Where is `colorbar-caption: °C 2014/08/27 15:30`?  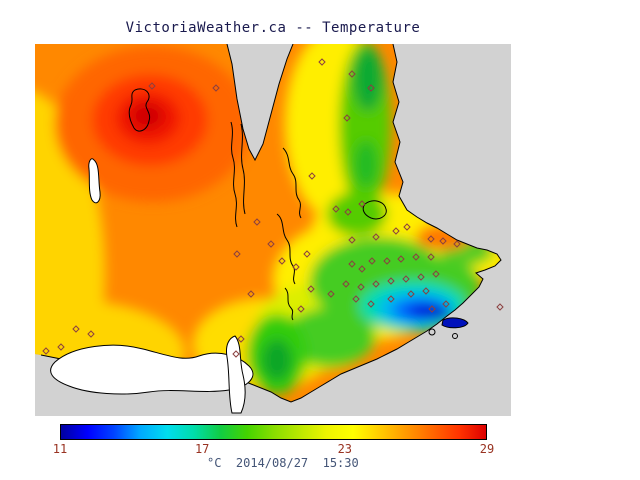 colorbar-caption: °C 2014/08/27 15:30 is located at coordinates (283, 463).